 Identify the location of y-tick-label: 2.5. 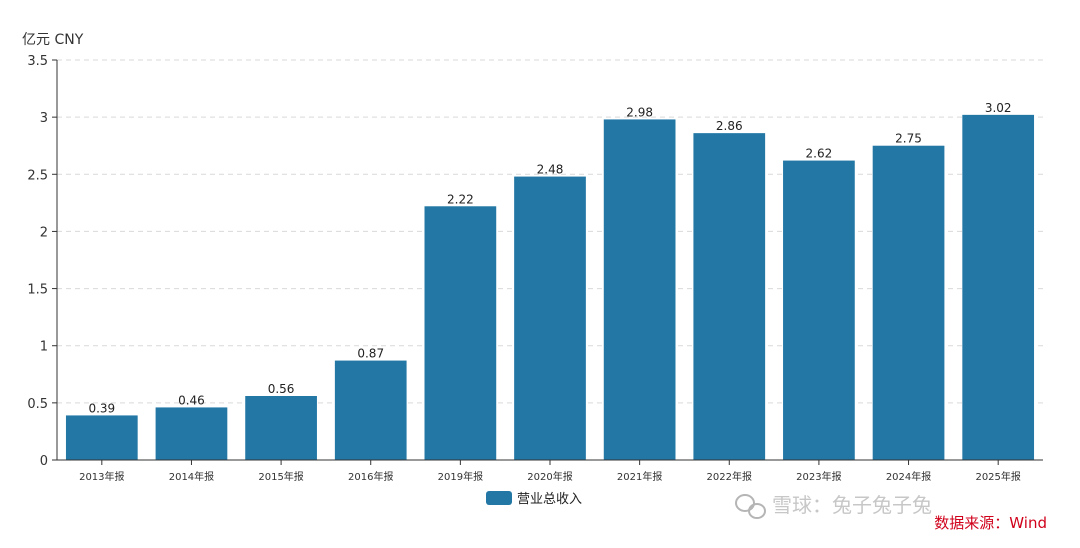
(37, 175).